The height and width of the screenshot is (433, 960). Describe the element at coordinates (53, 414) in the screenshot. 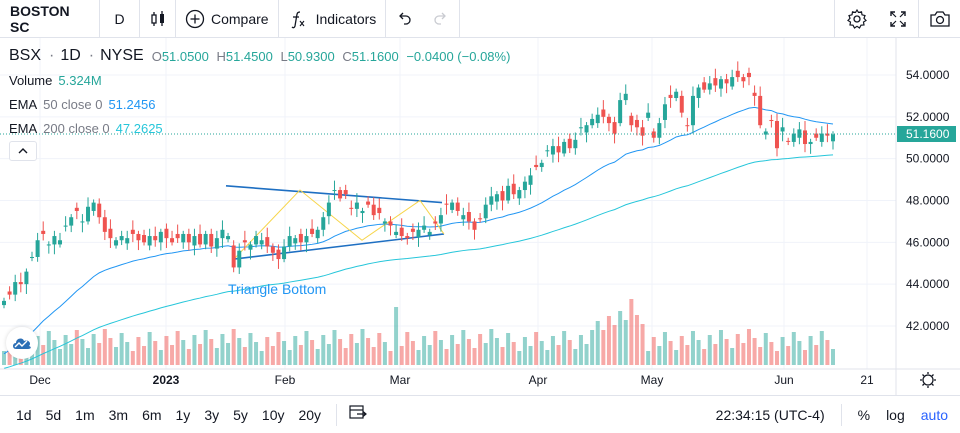

I see `range-button-5d: 5d` at that location.